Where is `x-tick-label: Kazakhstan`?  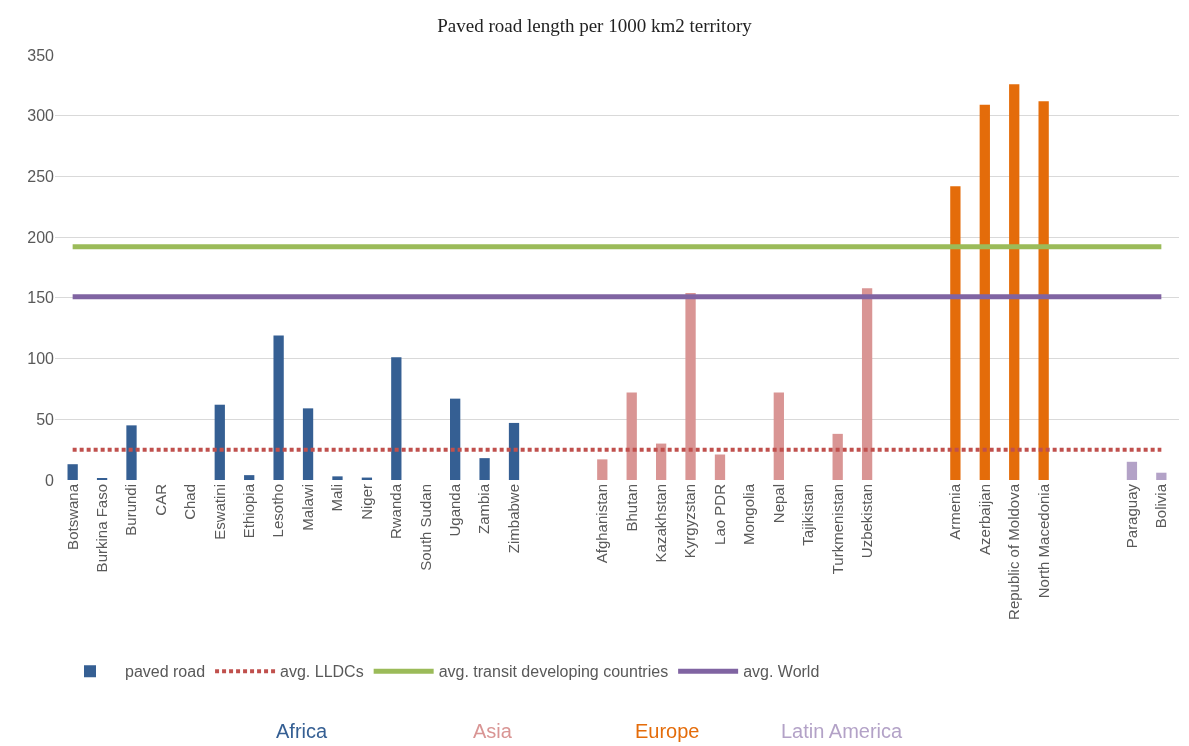 x-tick-label: Kazakhstan is located at coordinates (661, 523).